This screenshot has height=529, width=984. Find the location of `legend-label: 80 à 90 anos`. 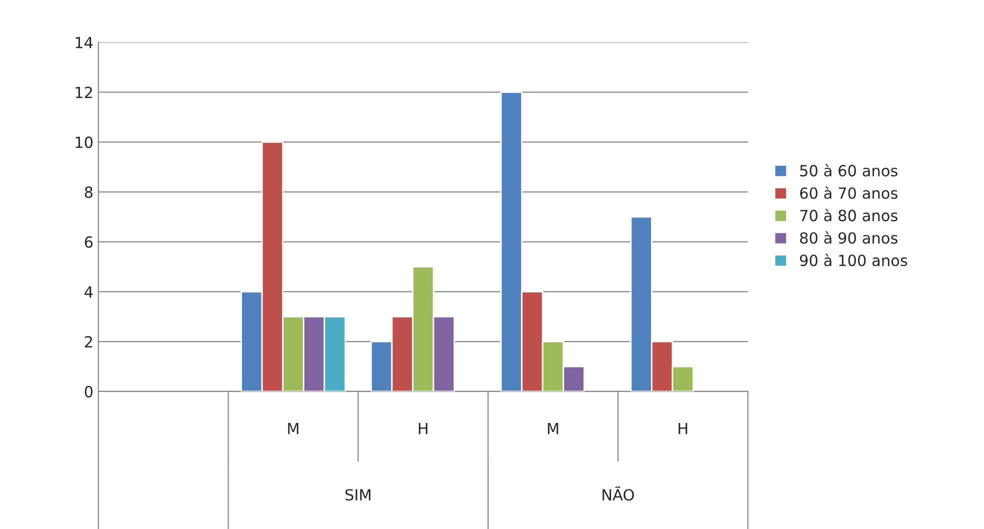

legend-label: 80 à 90 anos is located at coordinates (849, 237).